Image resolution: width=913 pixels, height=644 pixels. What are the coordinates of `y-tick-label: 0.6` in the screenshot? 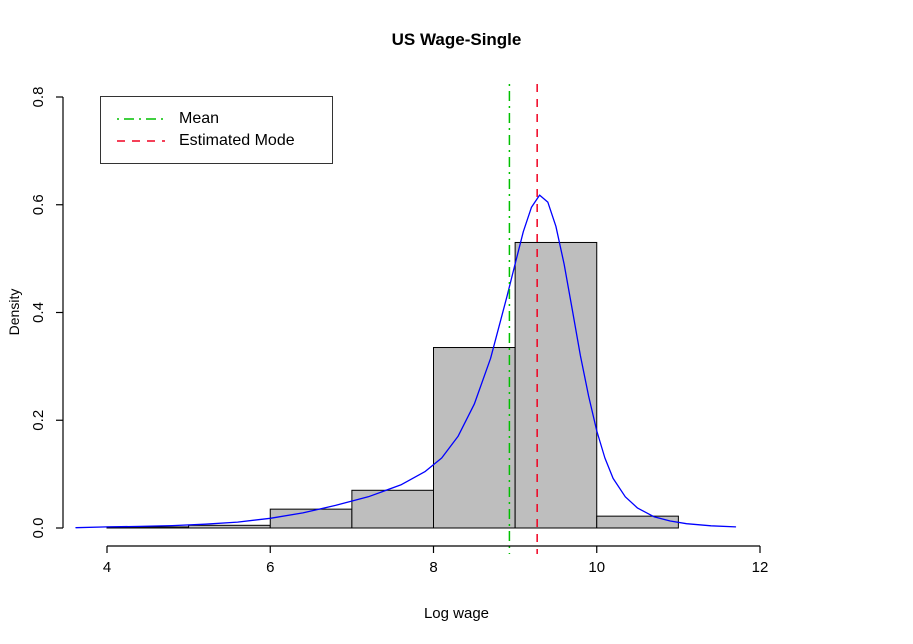 It's located at (38, 204).